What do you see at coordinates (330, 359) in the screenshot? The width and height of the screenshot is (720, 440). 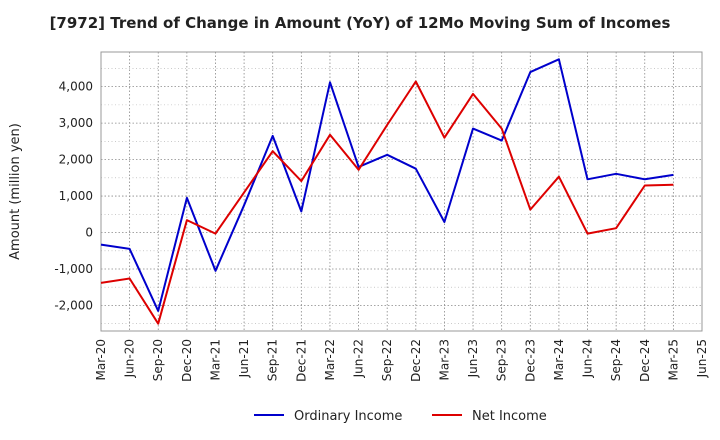 I see `x-tick-label: Mar-22` at bounding box center [330, 359].